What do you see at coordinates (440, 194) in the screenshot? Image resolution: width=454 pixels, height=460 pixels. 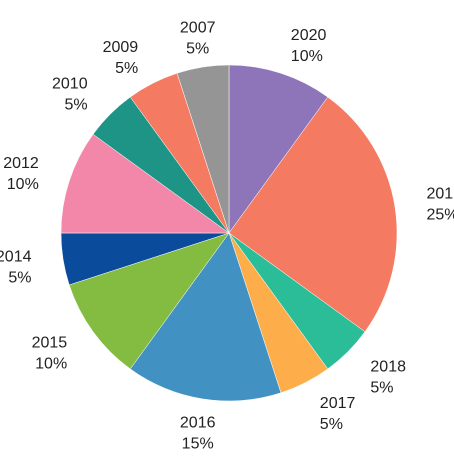 I see `slice-year-label: 2019` at bounding box center [440, 194].